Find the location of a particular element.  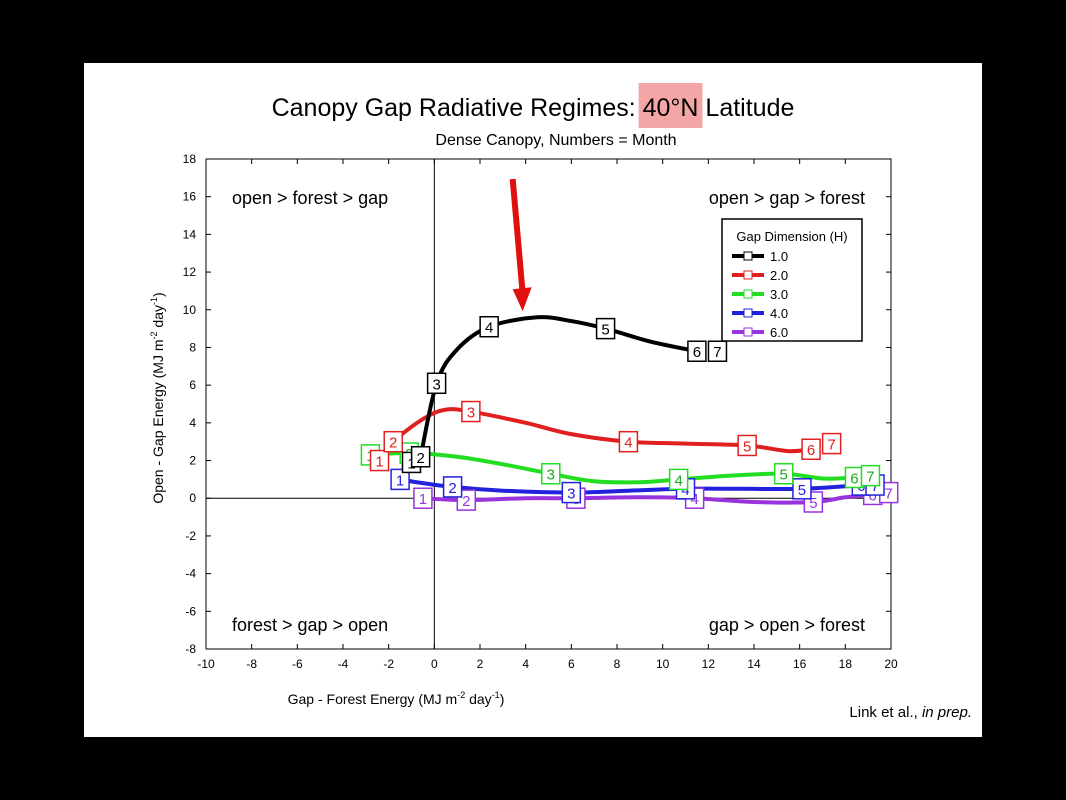

legend-label: 4.0 is located at coordinates (779, 313).